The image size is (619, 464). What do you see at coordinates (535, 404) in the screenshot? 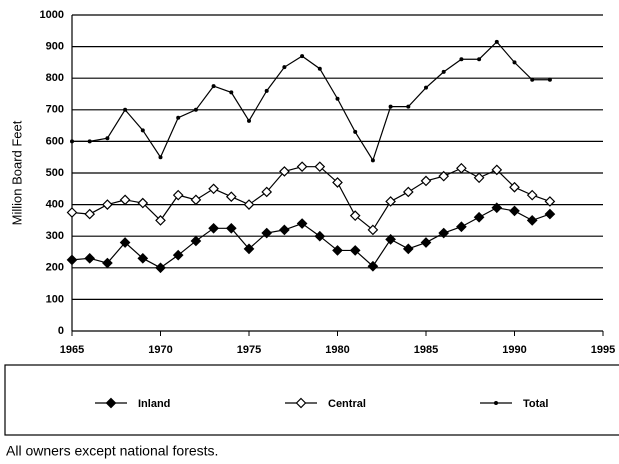
I see `legend-label: Total` at bounding box center [535, 404].